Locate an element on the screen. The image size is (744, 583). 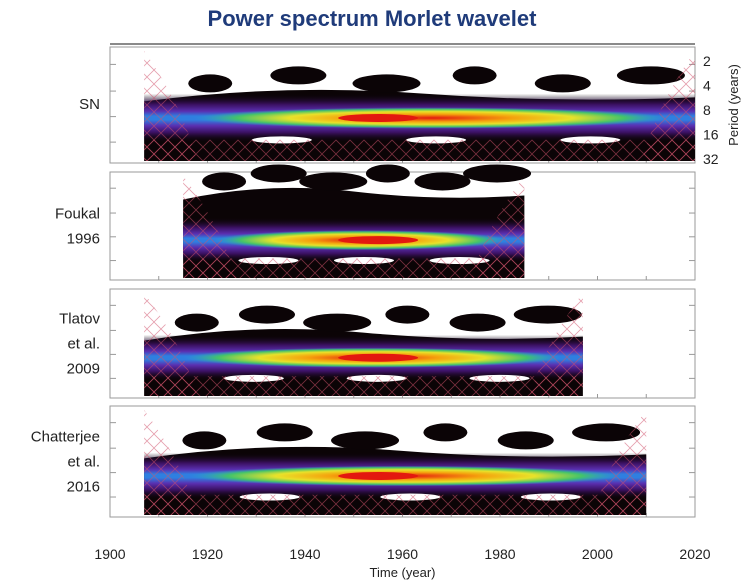
panel-label: 2009 is located at coordinates (83, 369).